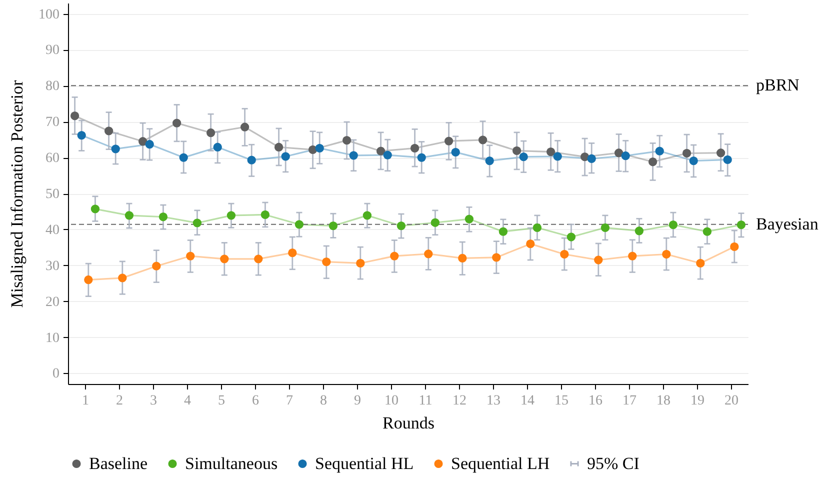 The height and width of the screenshot is (477, 826). Describe the element at coordinates (53, 194) in the screenshot. I see `y-tick-label: 50` at that location.